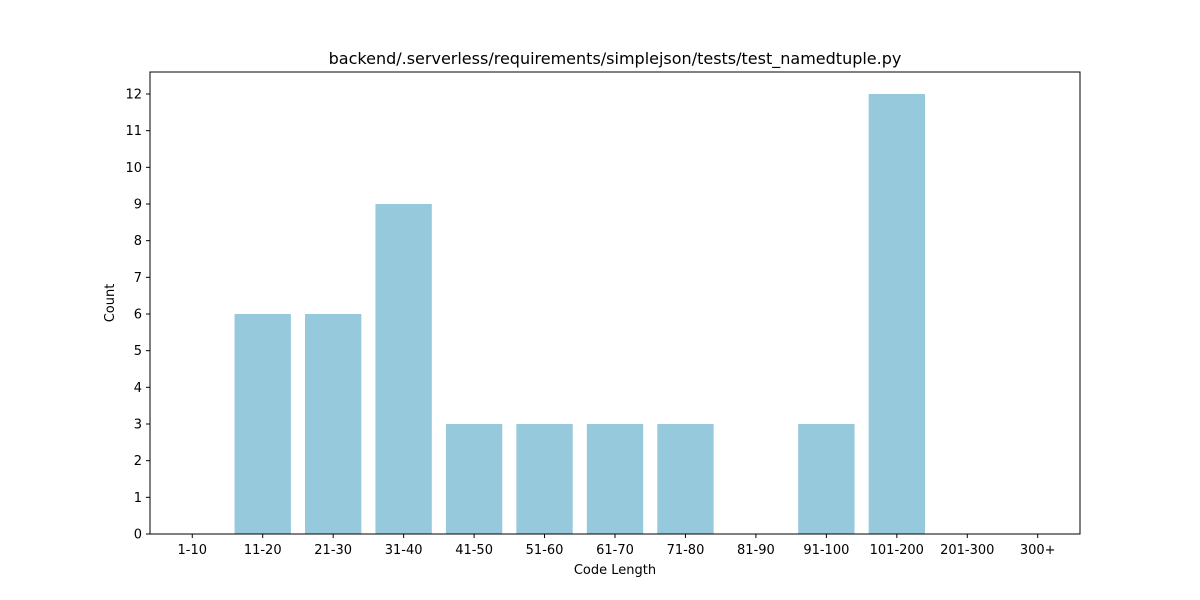 This screenshot has width=1200, height=600. Describe the element at coordinates (826, 550) in the screenshot. I see `x-tick-label: 91-100` at that location.